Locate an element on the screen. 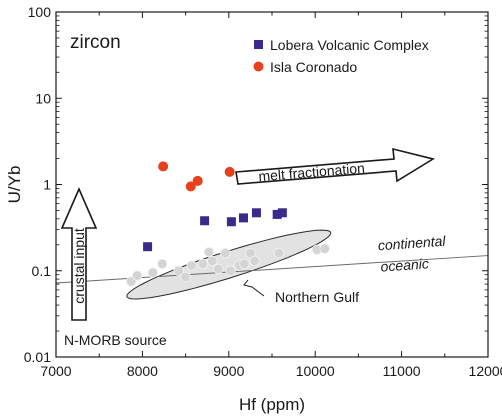  crustal-input-arrow is located at coordinates (79, 253).